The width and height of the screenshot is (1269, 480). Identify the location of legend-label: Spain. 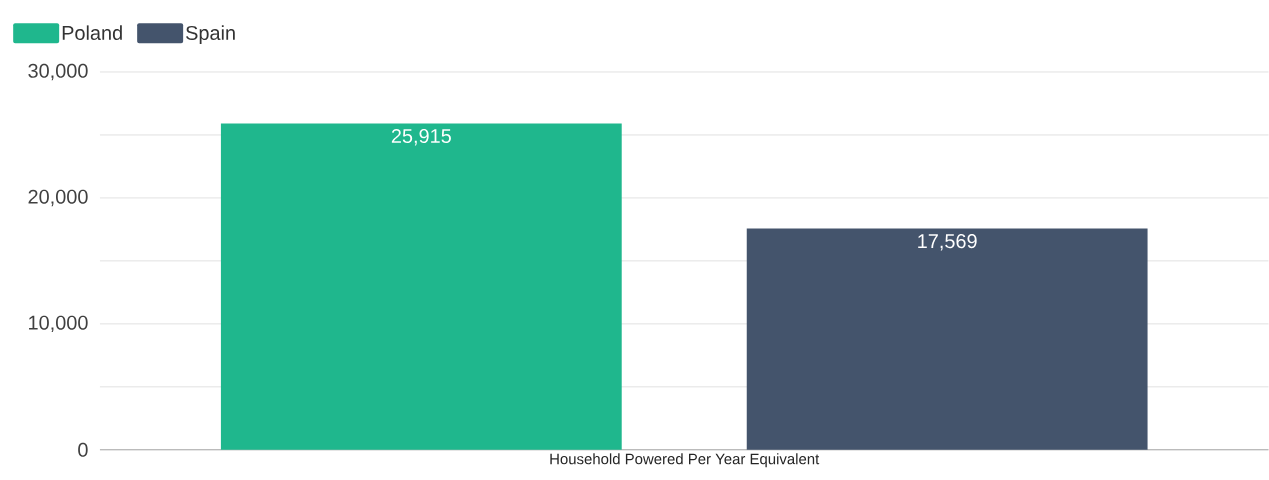
(210, 35).